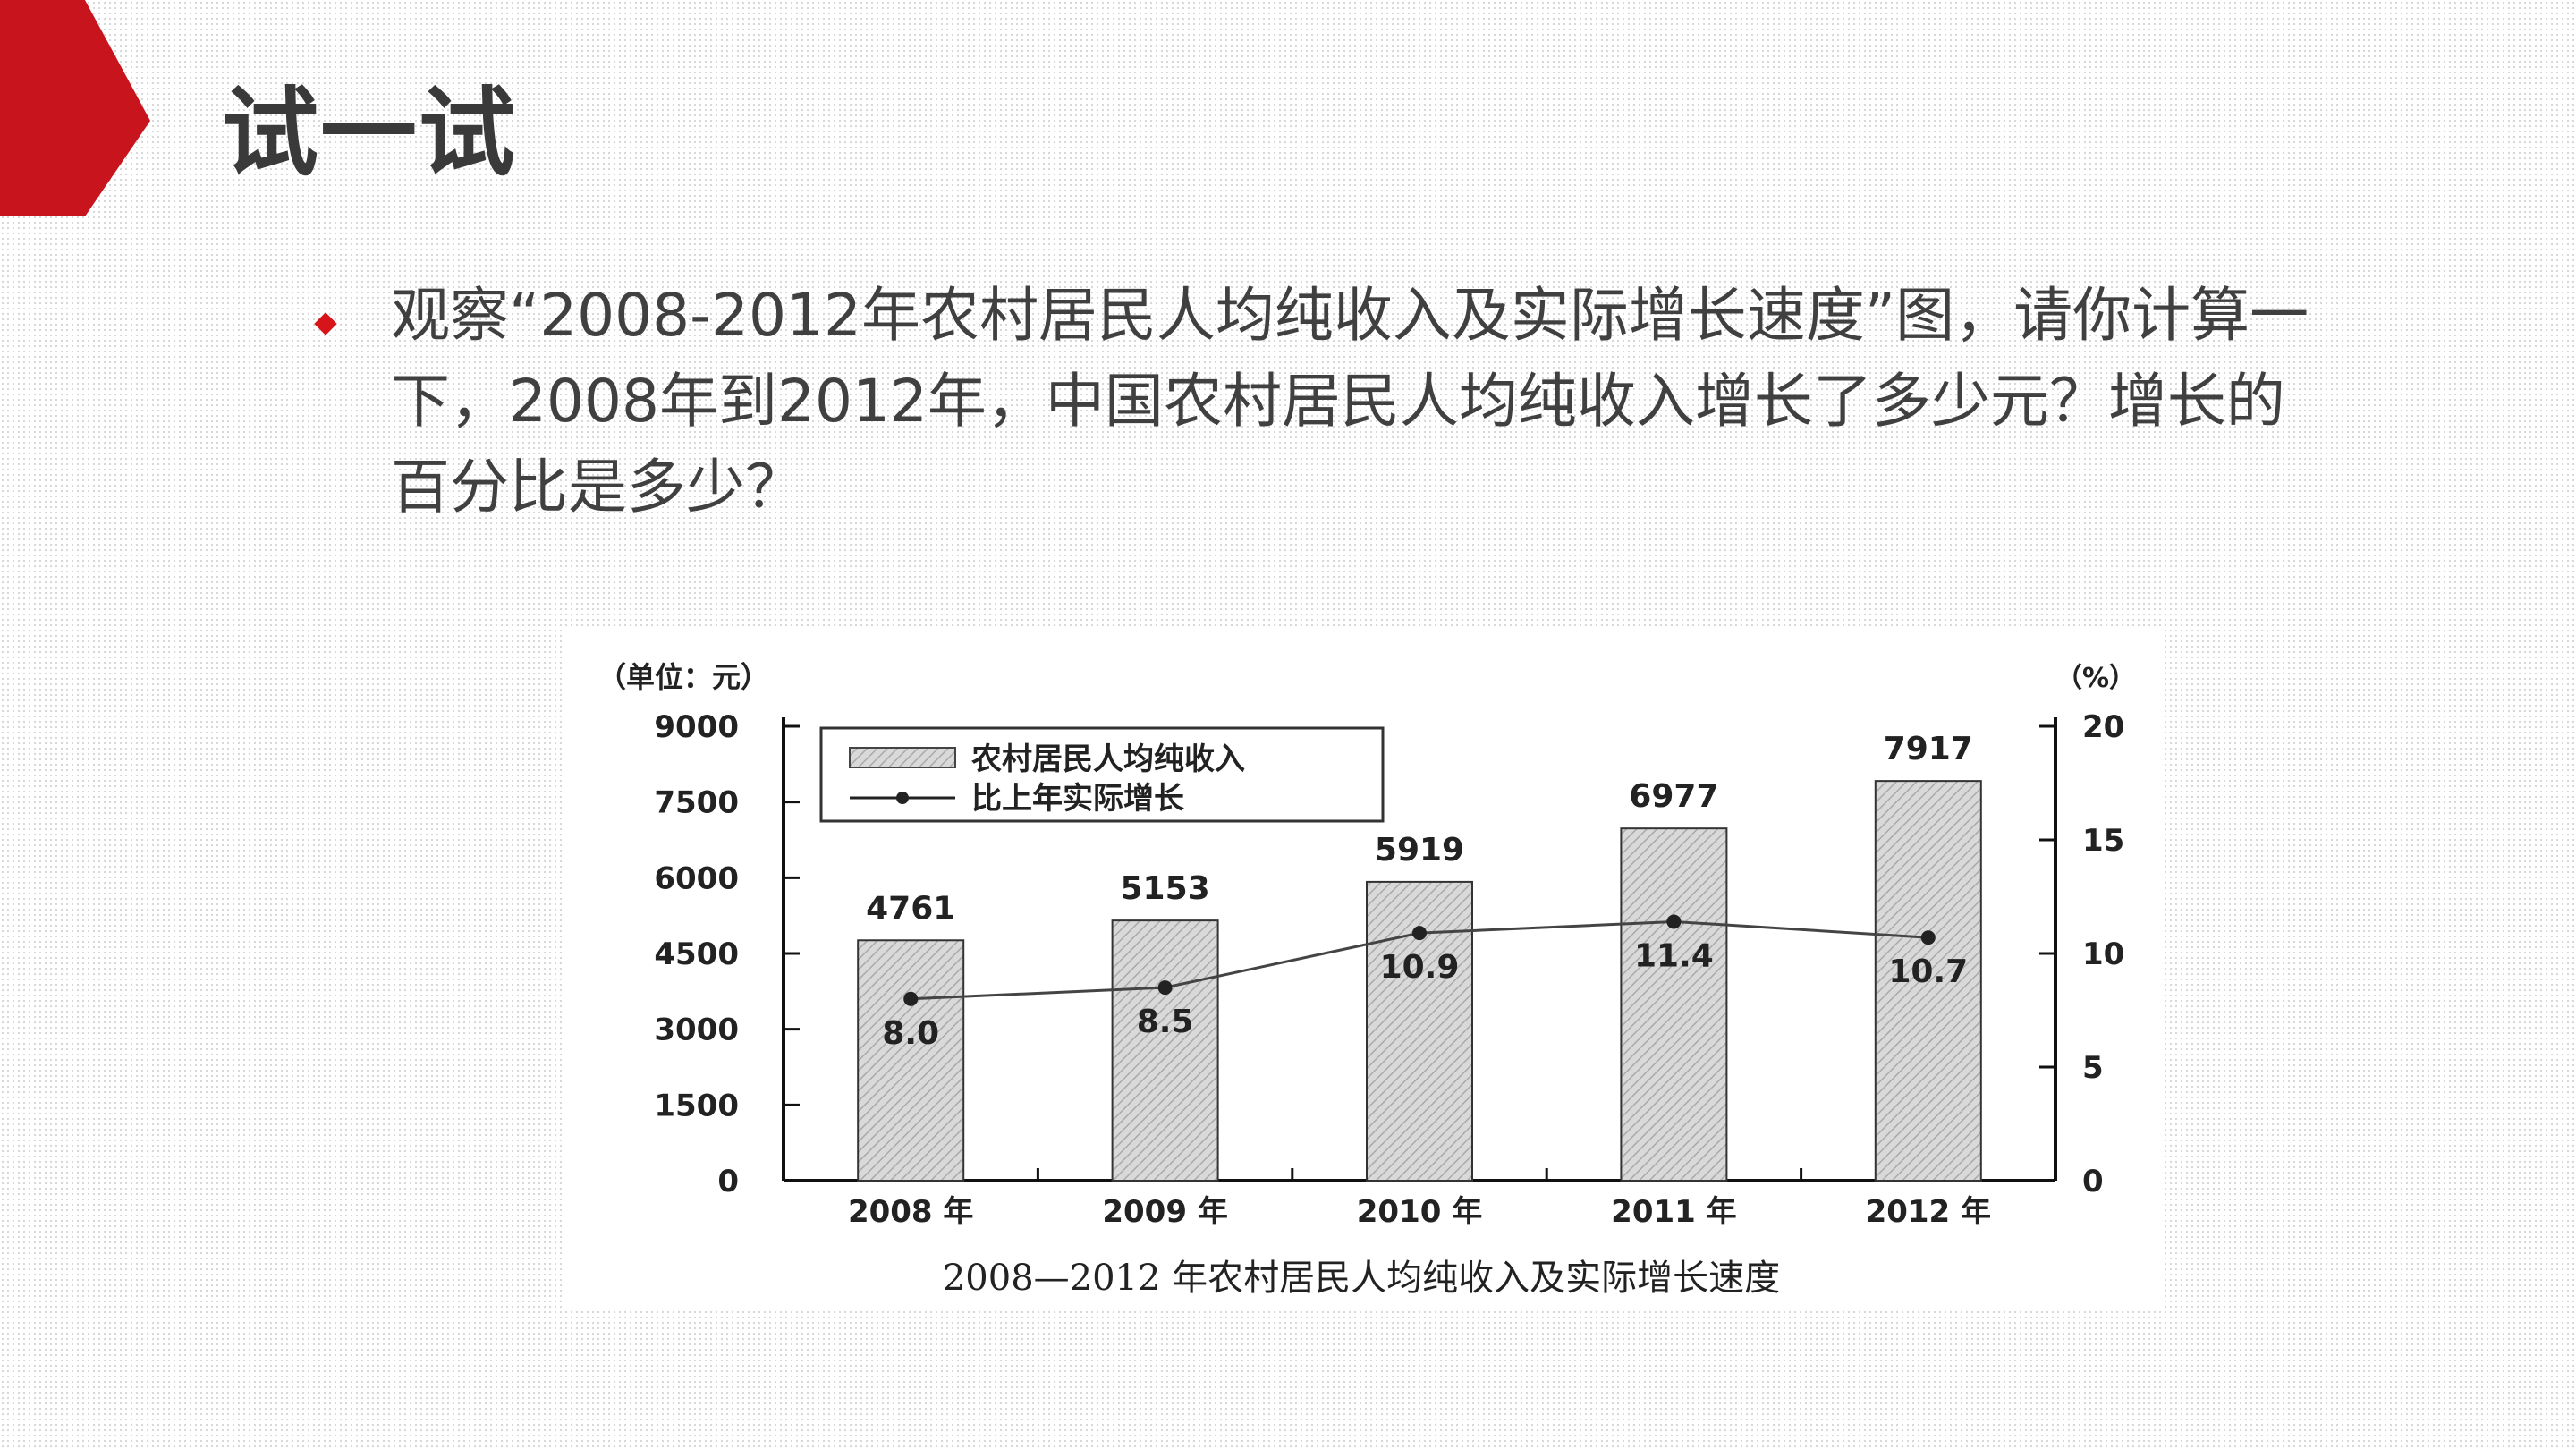 This screenshot has height=1449, width=2576. What do you see at coordinates (1928, 1212) in the screenshot?
I see `category-label: 2012 年` at bounding box center [1928, 1212].